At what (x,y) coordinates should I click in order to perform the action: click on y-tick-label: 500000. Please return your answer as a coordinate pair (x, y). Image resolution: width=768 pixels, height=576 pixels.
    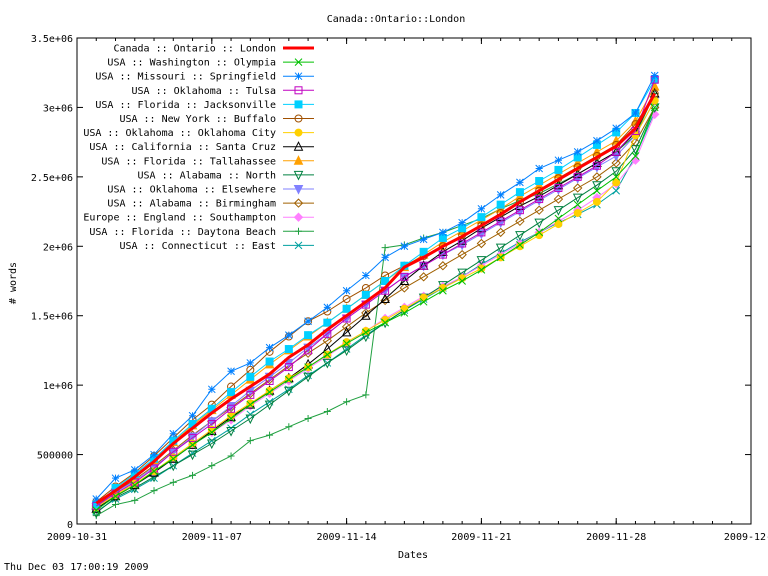
    Looking at the image, I should click on (55, 456).